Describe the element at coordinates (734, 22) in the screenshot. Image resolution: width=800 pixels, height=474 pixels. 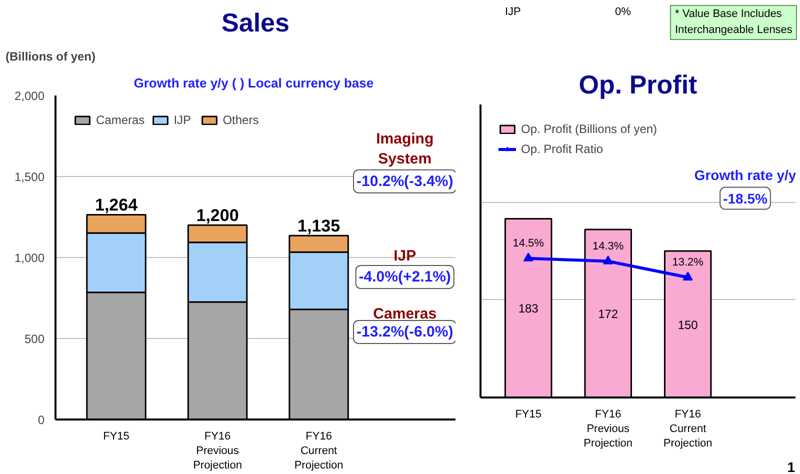
I see `text: * Value Base Includes Interchangeable Lenses` at that location.